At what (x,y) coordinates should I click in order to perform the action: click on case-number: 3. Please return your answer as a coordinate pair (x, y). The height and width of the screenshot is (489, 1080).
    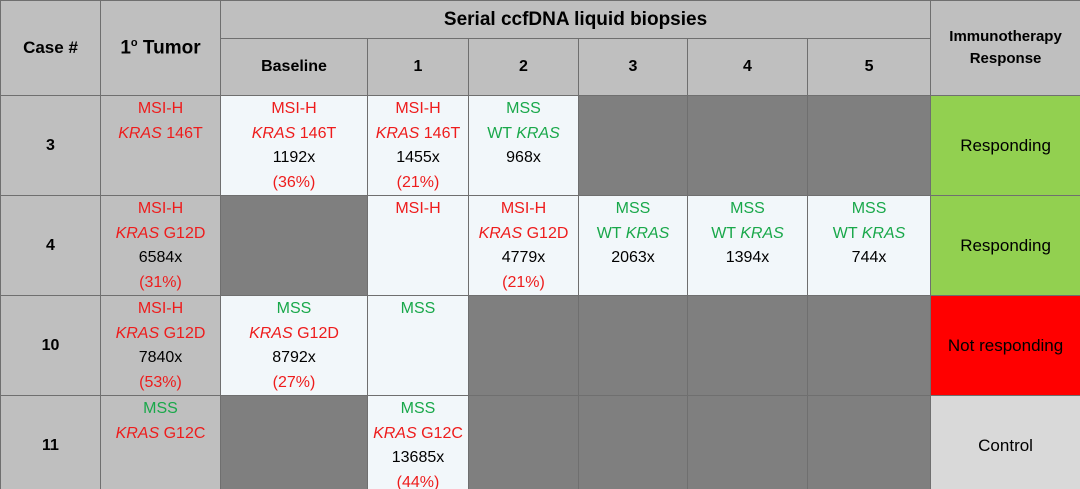
    Looking at the image, I should click on (50, 145).